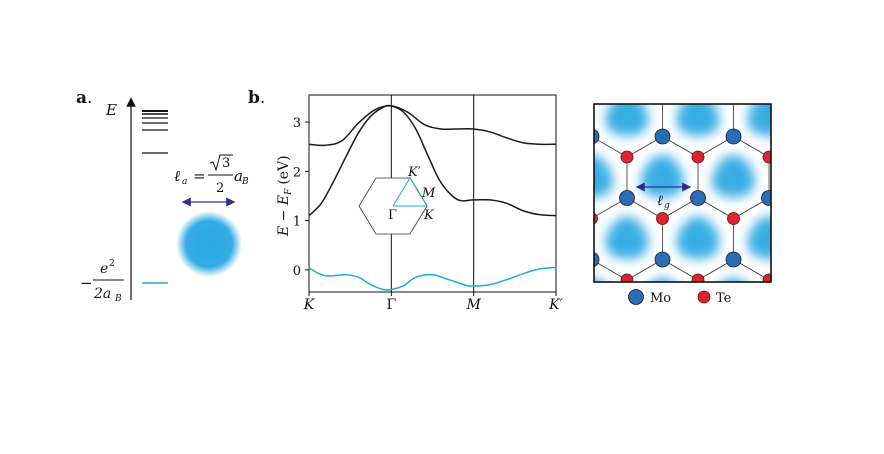 This screenshot has width=884, height=454. I want to click on legend-mo-label: Mo, so click(660, 298).